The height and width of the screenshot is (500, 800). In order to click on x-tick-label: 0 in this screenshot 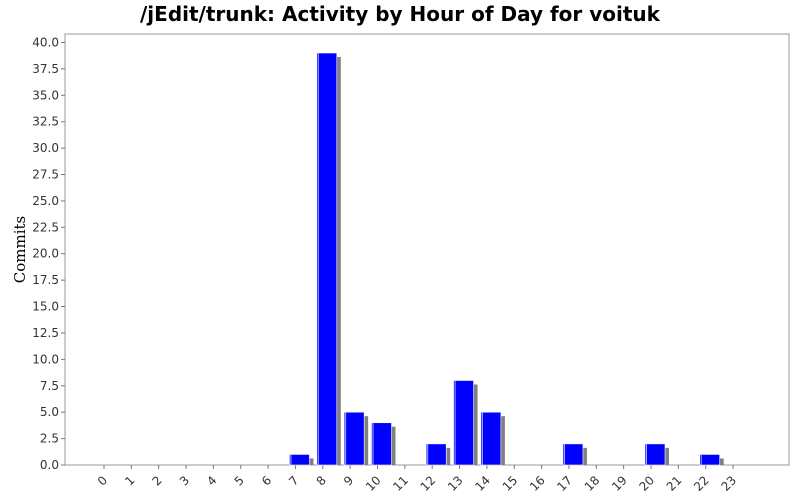, I will do `click(102, 480)`.